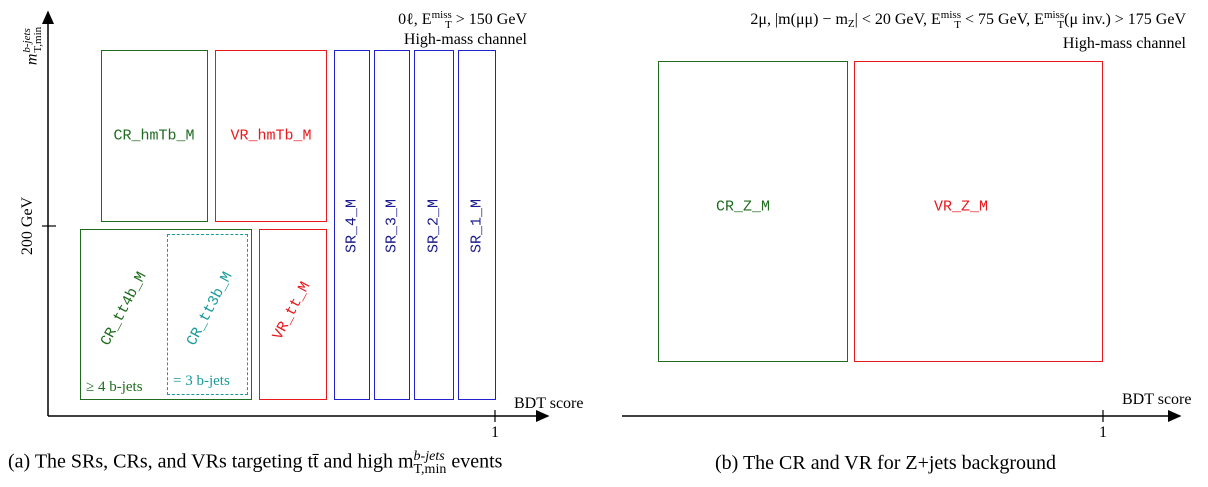 This screenshot has height=487, width=1208. I want to click on region-cr-z, so click(753, 211).